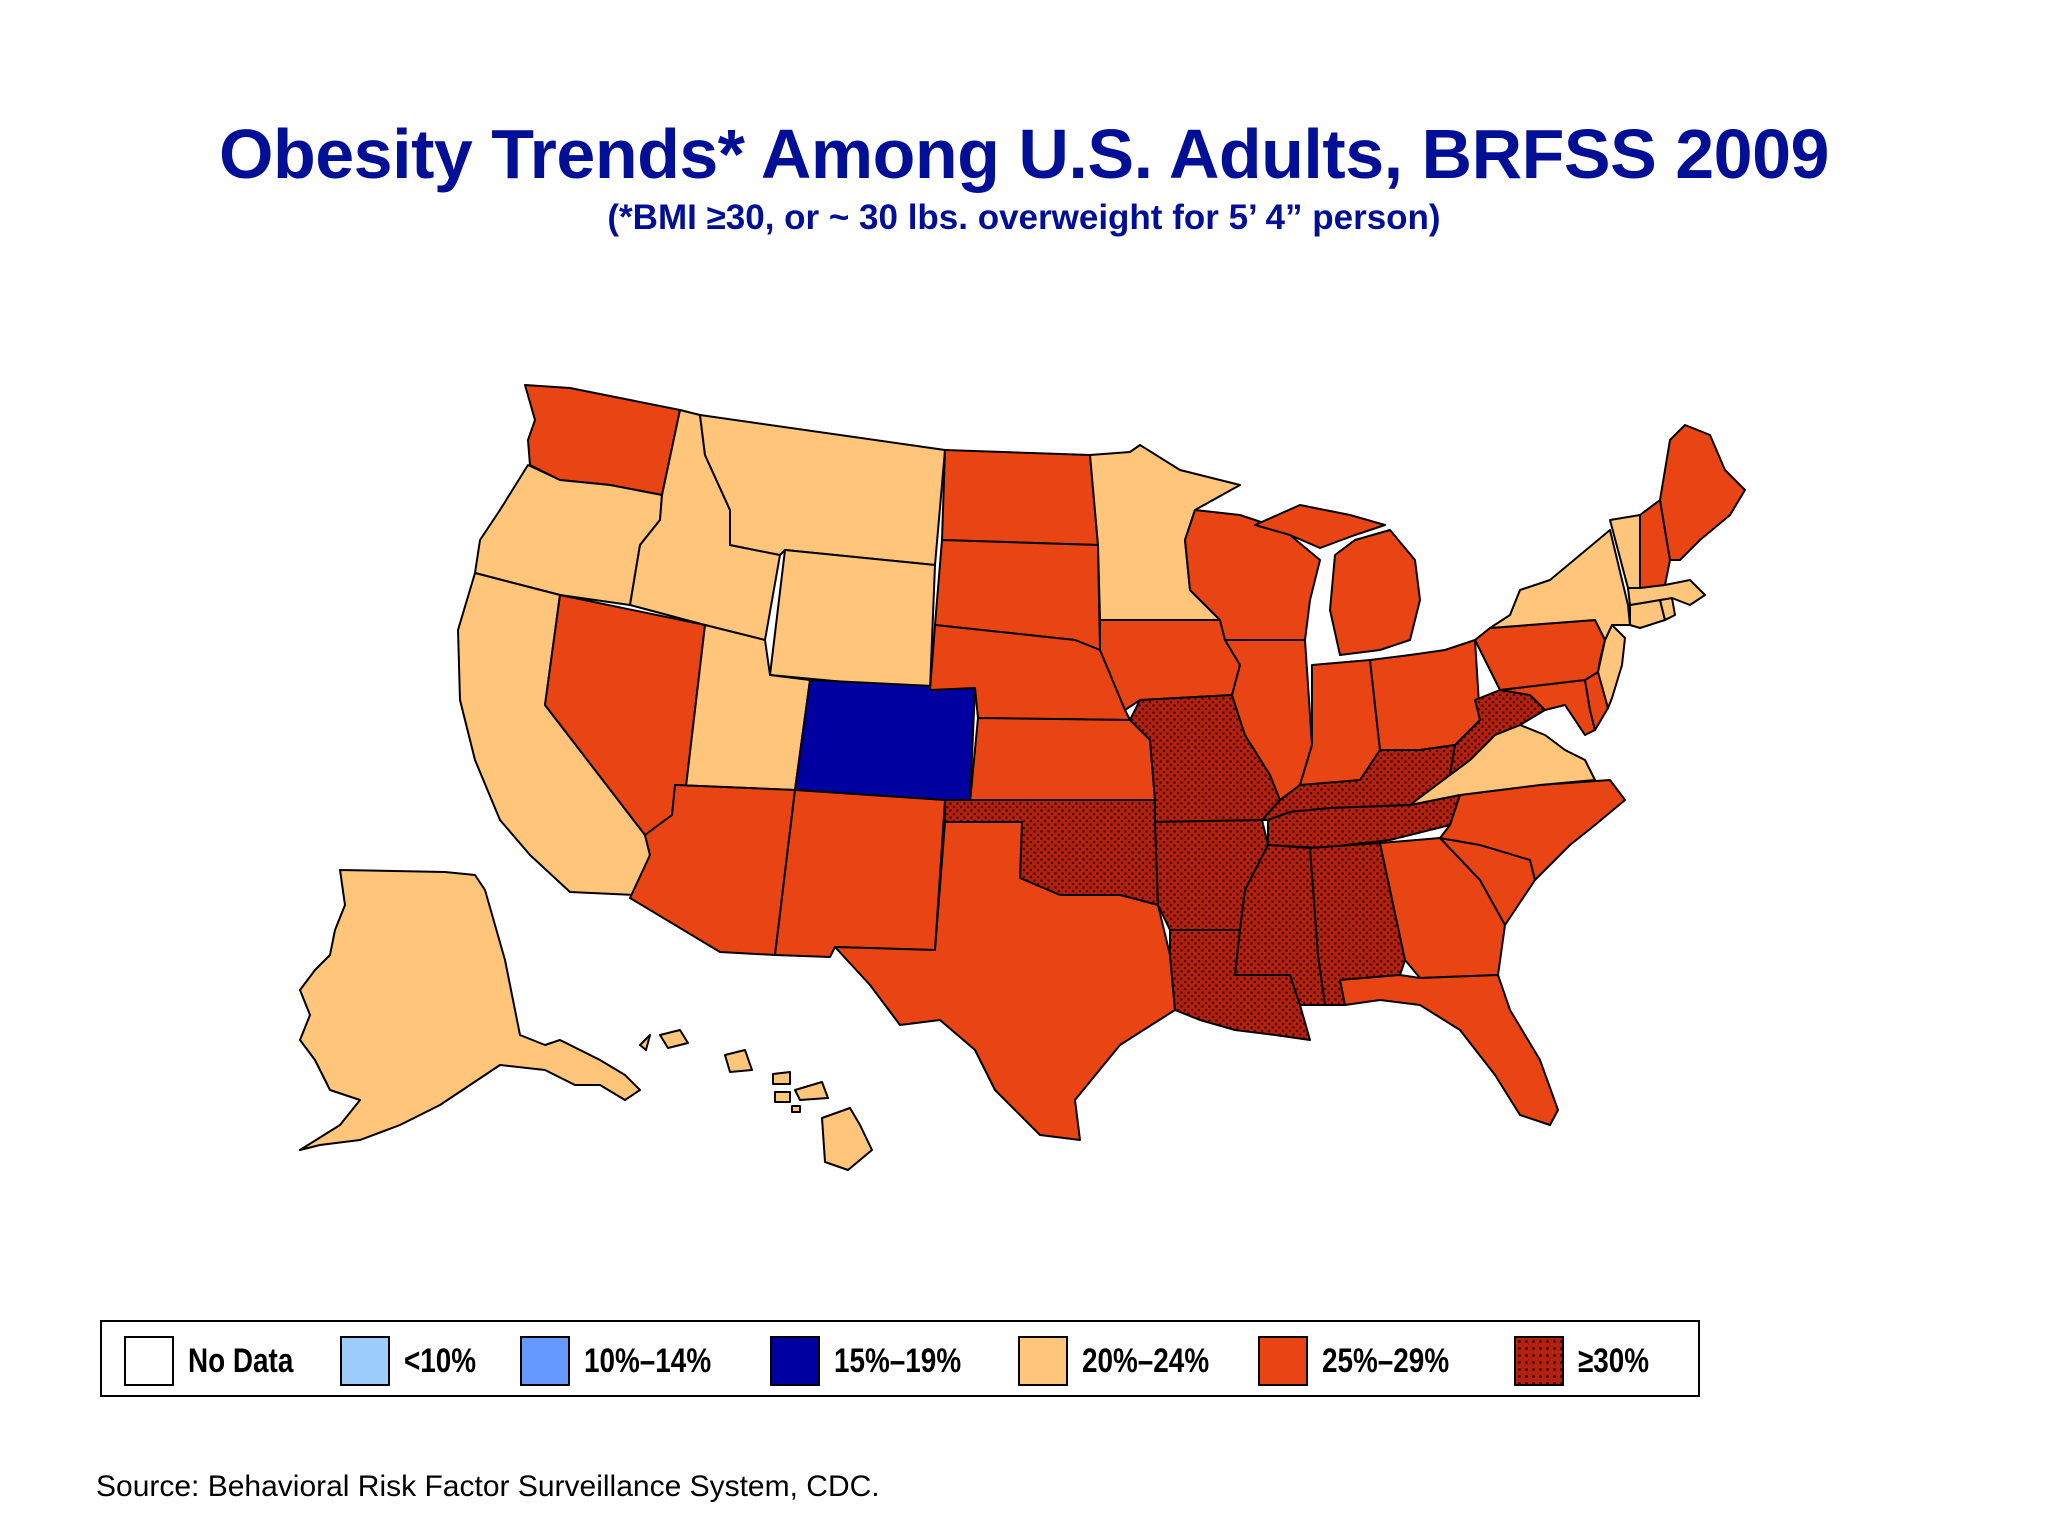 Image resolution: width=2048 pixels, height=1536 pixels. I want to click on legend-item-25_29: 25%–29%, so click(1383, 1358).